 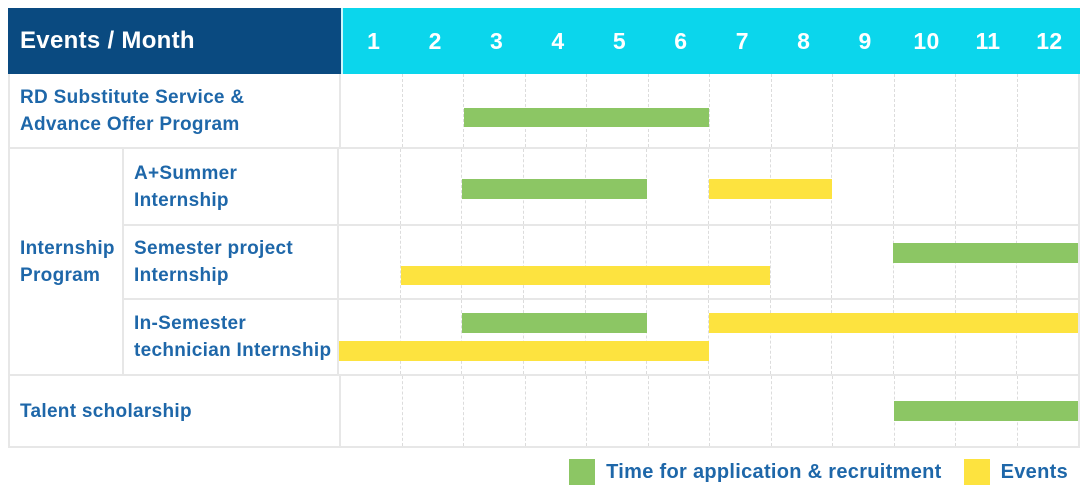 I want to click on header-title: Events / Month, so click(x=107, y=40).